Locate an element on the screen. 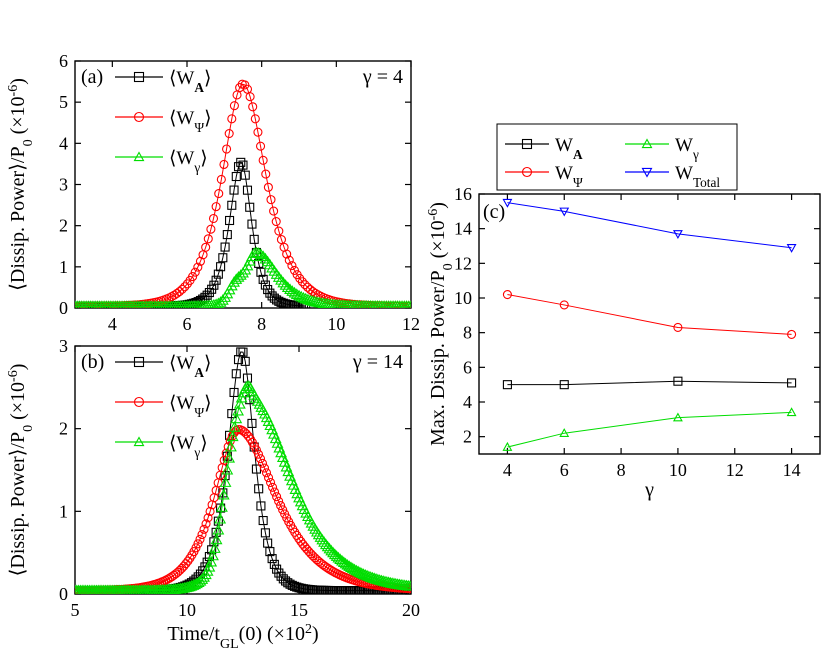 Image resolution: width=830 pixels, height=668 pixels. x-tick-label: 15 is located at coordinates (299, 610).